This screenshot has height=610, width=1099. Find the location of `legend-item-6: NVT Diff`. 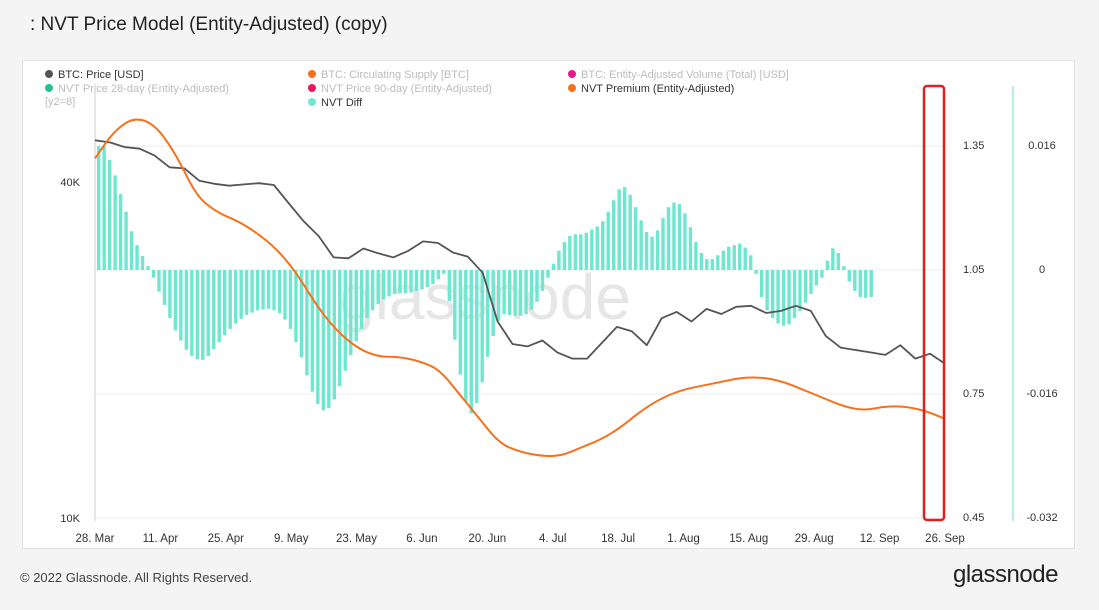

legend-item-6: NVT Diff is located at coordinates (335, 103).